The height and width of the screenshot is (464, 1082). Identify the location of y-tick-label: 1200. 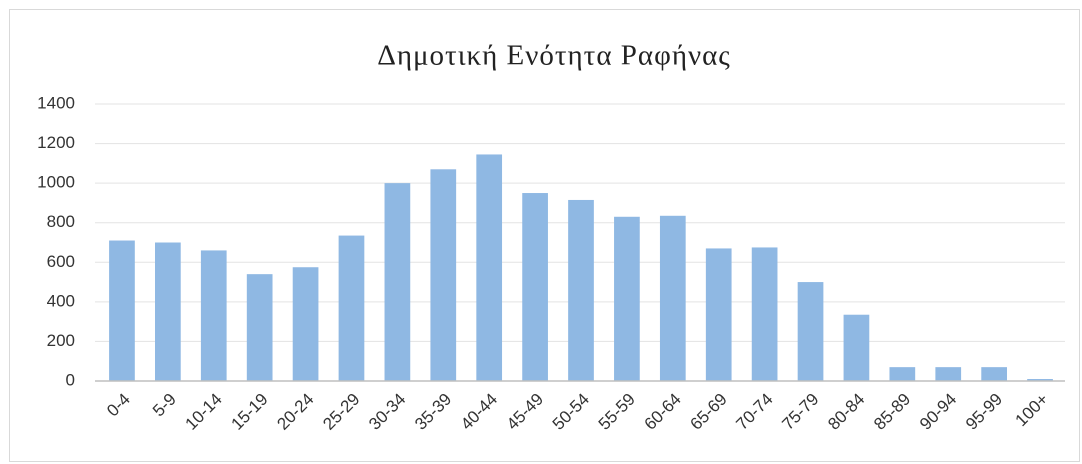
(56, 142).